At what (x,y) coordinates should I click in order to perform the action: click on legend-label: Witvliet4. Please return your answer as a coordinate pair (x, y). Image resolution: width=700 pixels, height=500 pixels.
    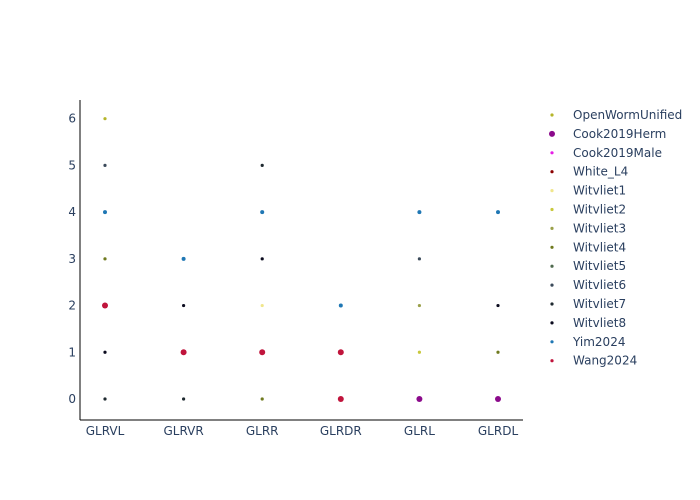
    Looking at the image, I should click on (599, 247).